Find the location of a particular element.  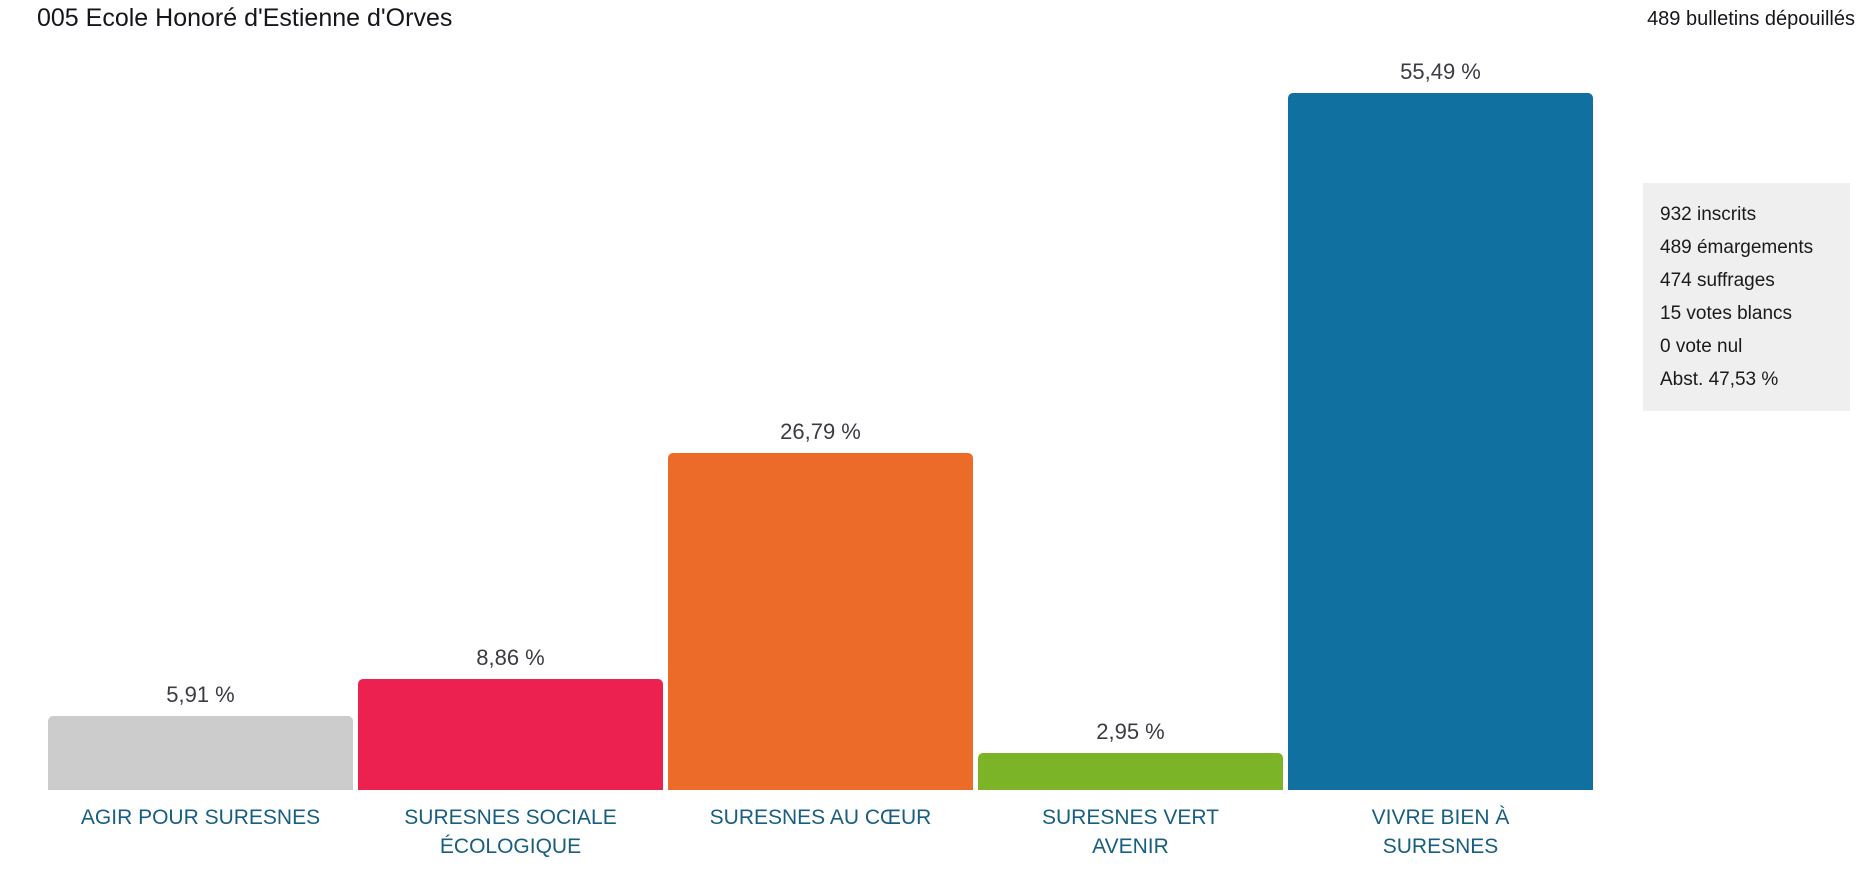

bar-category-label: SURESNES SOCIALE ÉCOLOGIQUE is located at coordinates (510, 832).